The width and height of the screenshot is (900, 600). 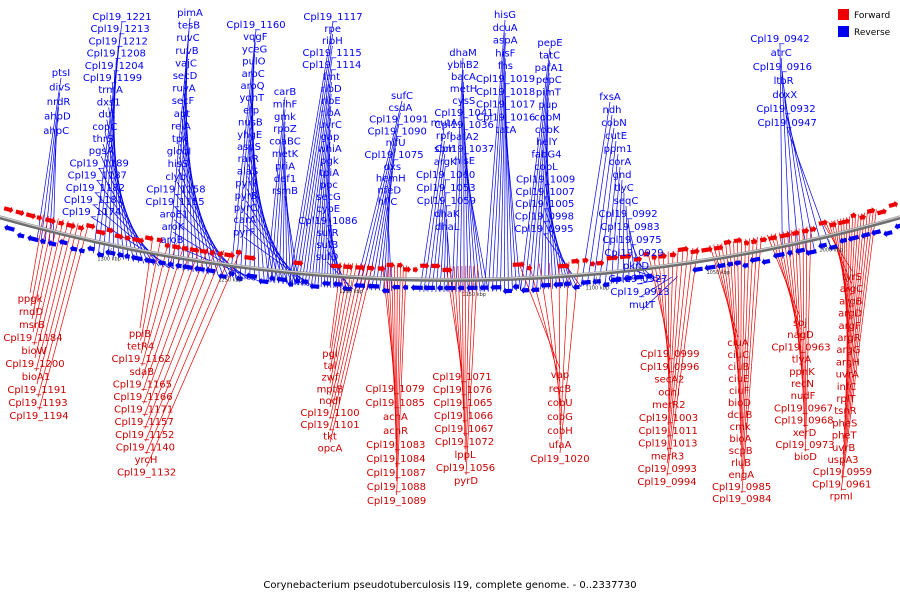 I want to click on reverse-gene-label: Cpl19_1017, so click(x=505, y=105).